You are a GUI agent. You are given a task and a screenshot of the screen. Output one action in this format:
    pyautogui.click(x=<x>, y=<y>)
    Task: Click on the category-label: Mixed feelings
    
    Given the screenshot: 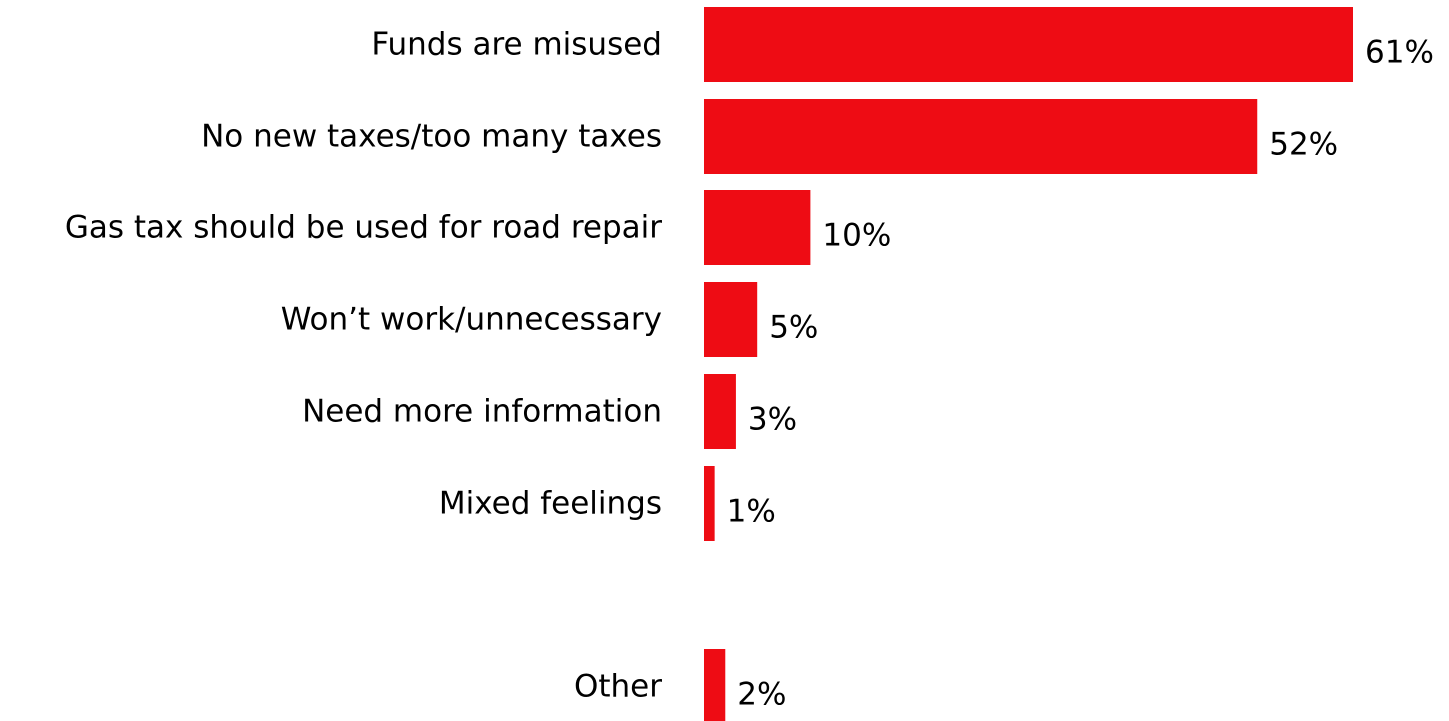 What is the action you would take?
    pyautogui.click(x=550, y=504)
    